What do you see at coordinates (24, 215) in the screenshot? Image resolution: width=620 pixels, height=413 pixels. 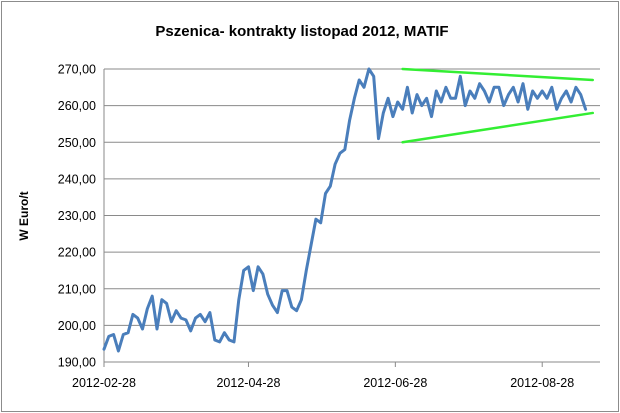 I see `y-axis-label: W Euro/t` at bounding box center [24, 215].